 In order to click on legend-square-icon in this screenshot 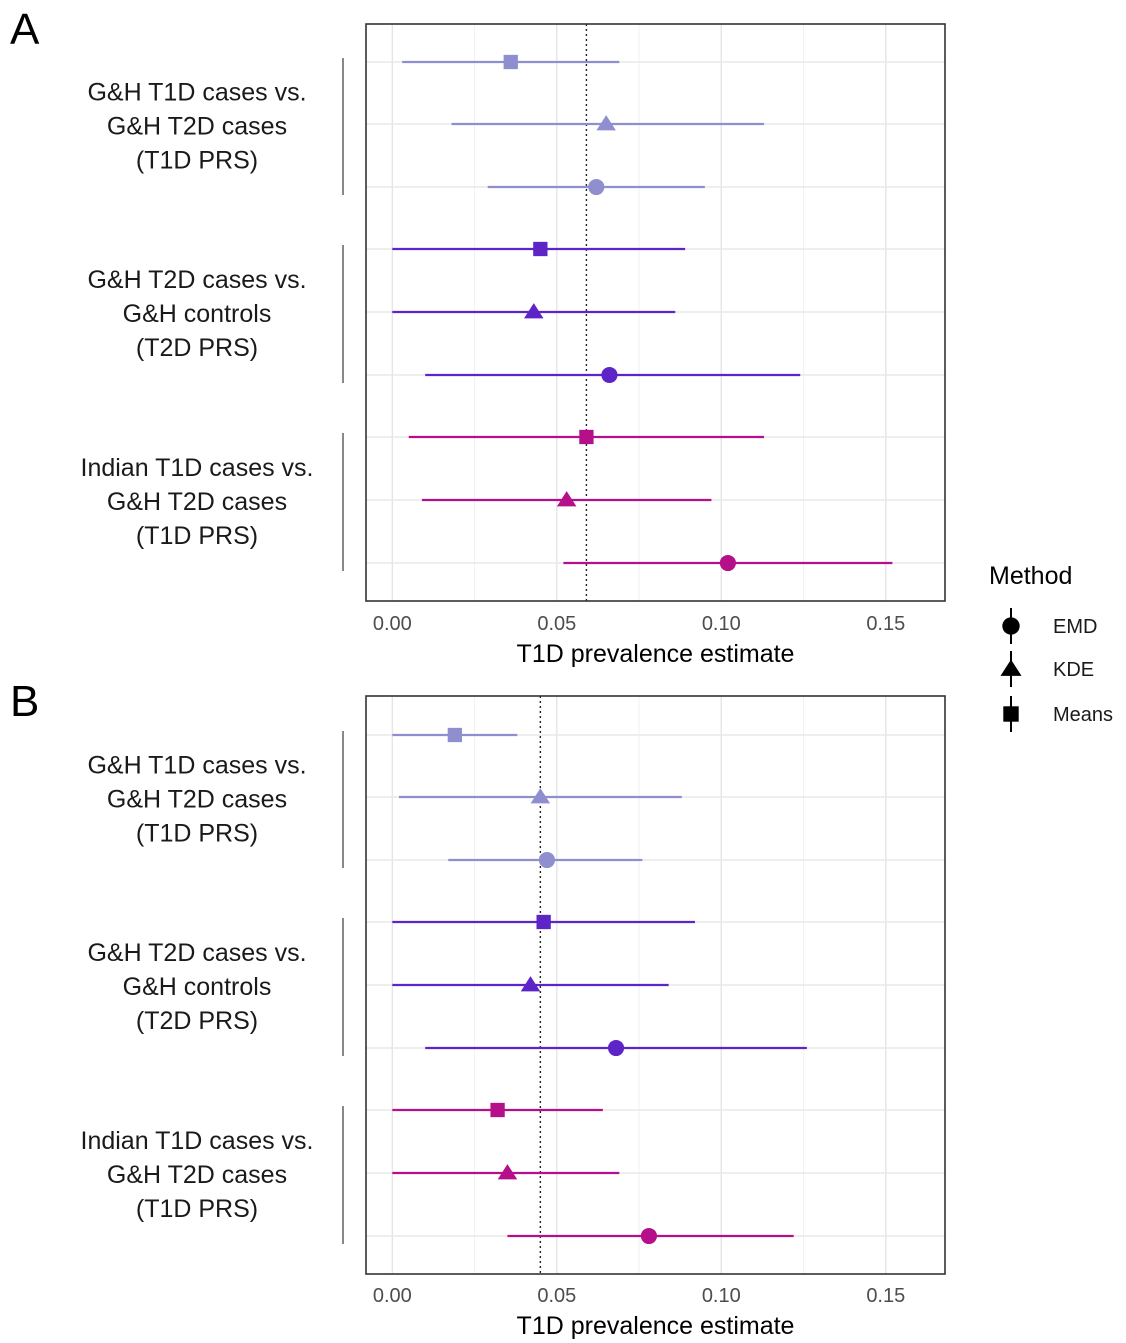, I will do `click(1011, 714)`.